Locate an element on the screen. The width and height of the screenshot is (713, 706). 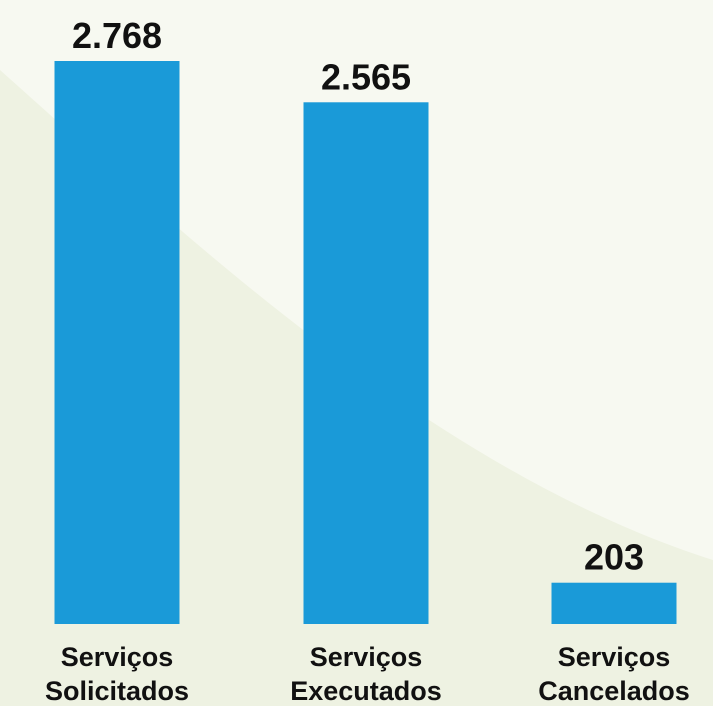
category-label-1: Serviços Solicitados is located at coordinates (117, 674).